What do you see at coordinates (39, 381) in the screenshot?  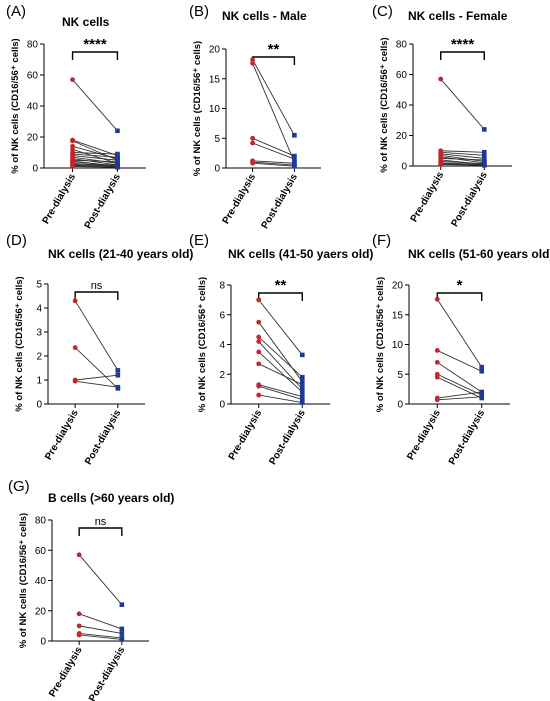 I see `y-tick-label: 1` at bounding box center [39, 381].